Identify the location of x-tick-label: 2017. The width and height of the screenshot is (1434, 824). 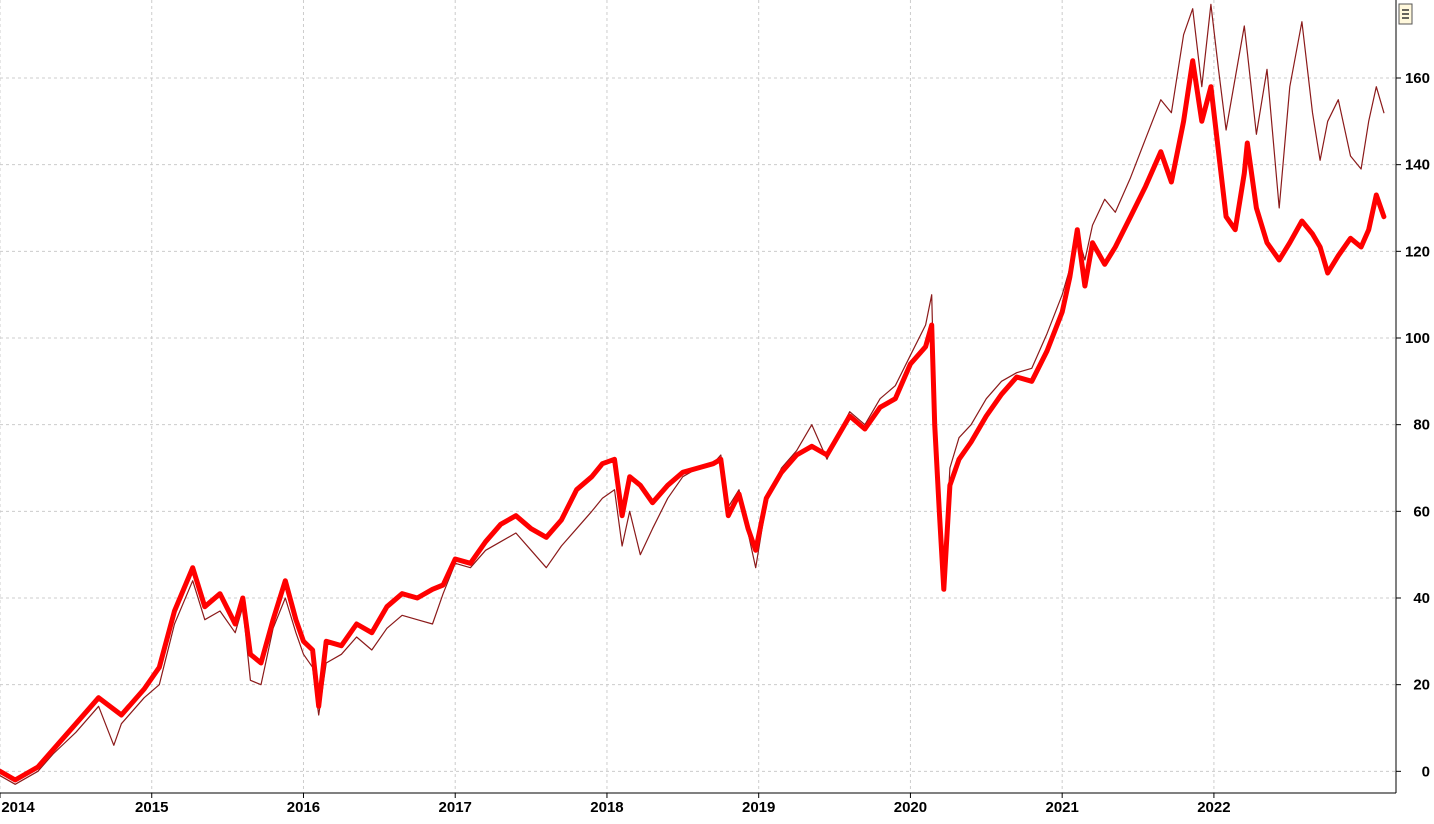
(455, 807).